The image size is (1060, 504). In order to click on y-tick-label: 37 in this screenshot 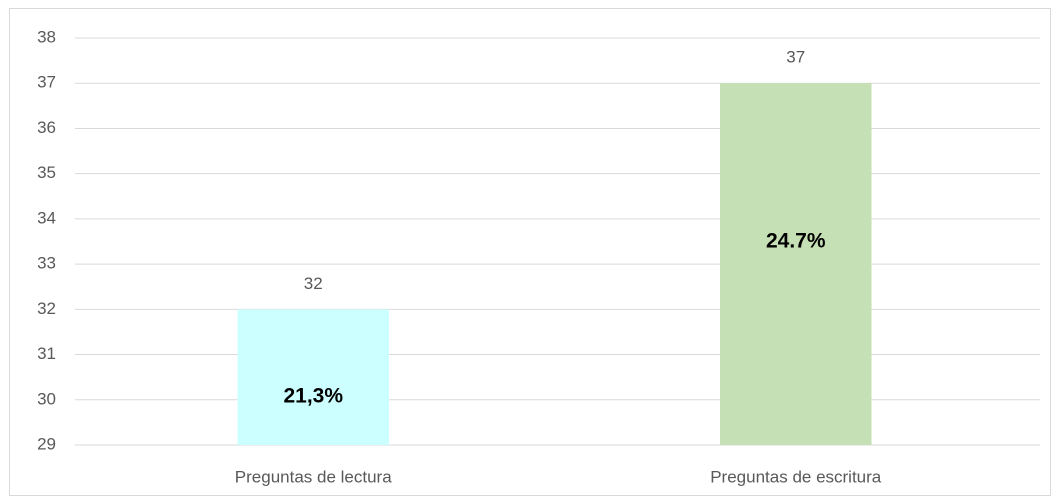, I will do `click(46, 82)`.